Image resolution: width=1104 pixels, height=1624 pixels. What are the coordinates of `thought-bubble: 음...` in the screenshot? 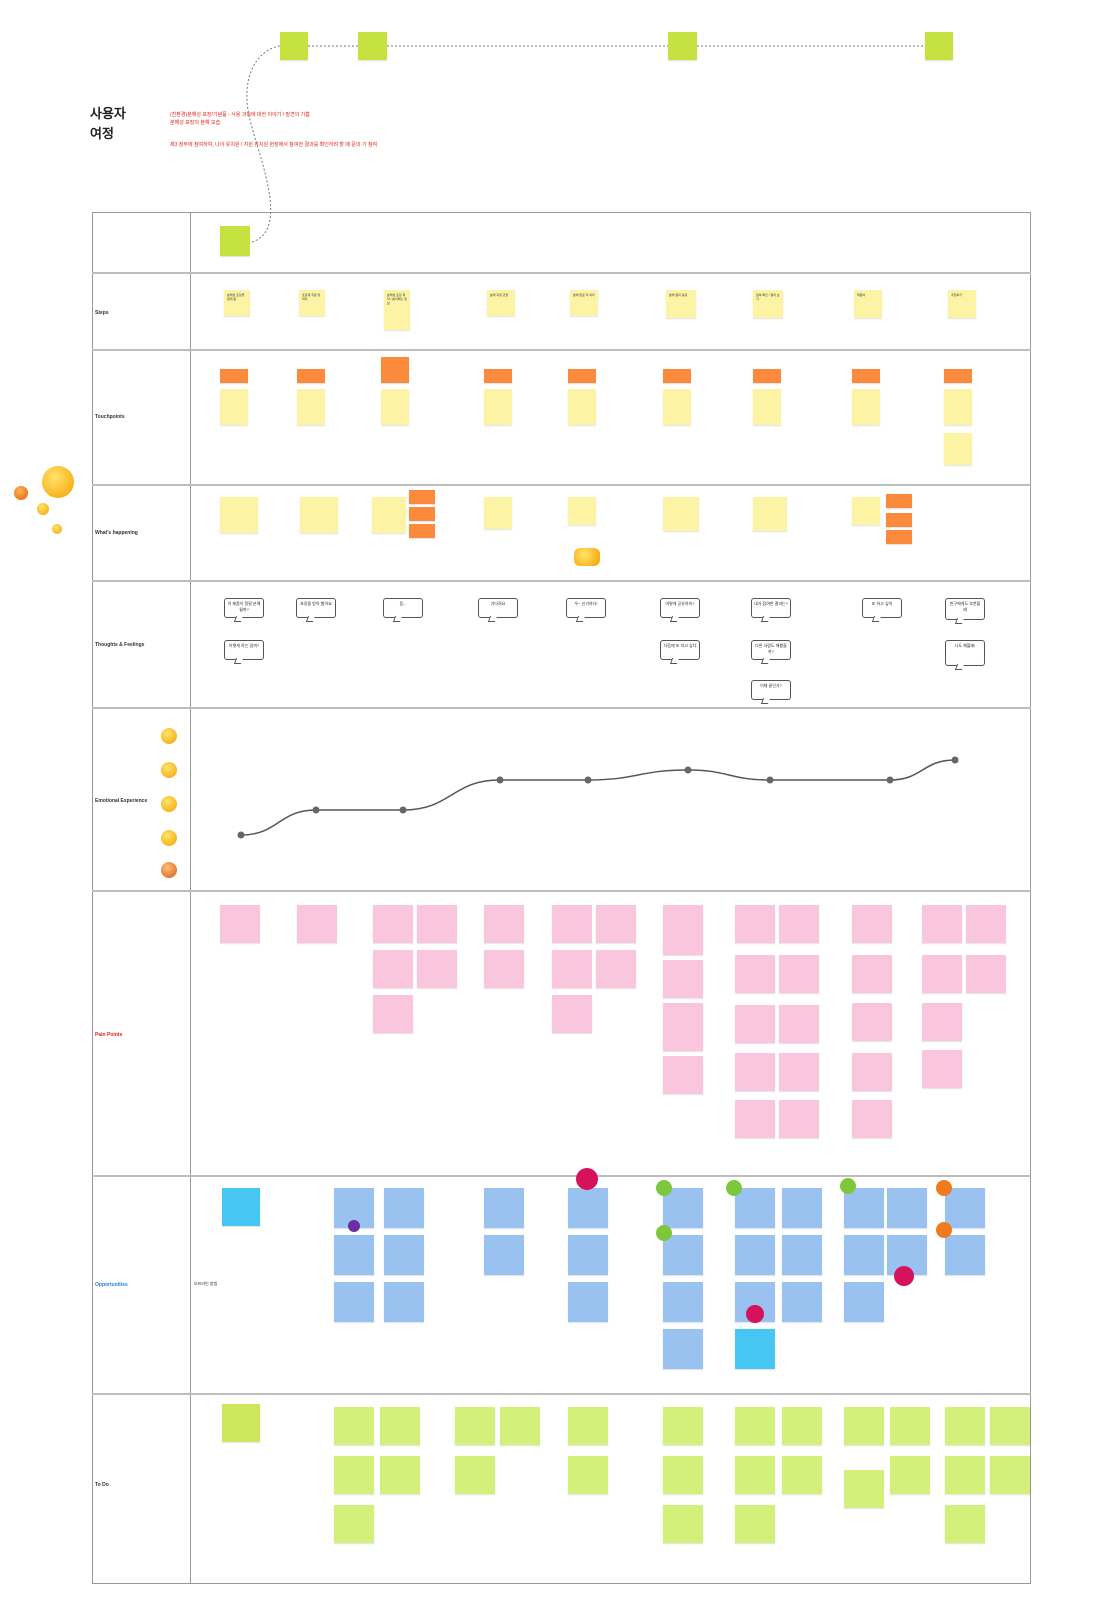 It's located at (403, 608).